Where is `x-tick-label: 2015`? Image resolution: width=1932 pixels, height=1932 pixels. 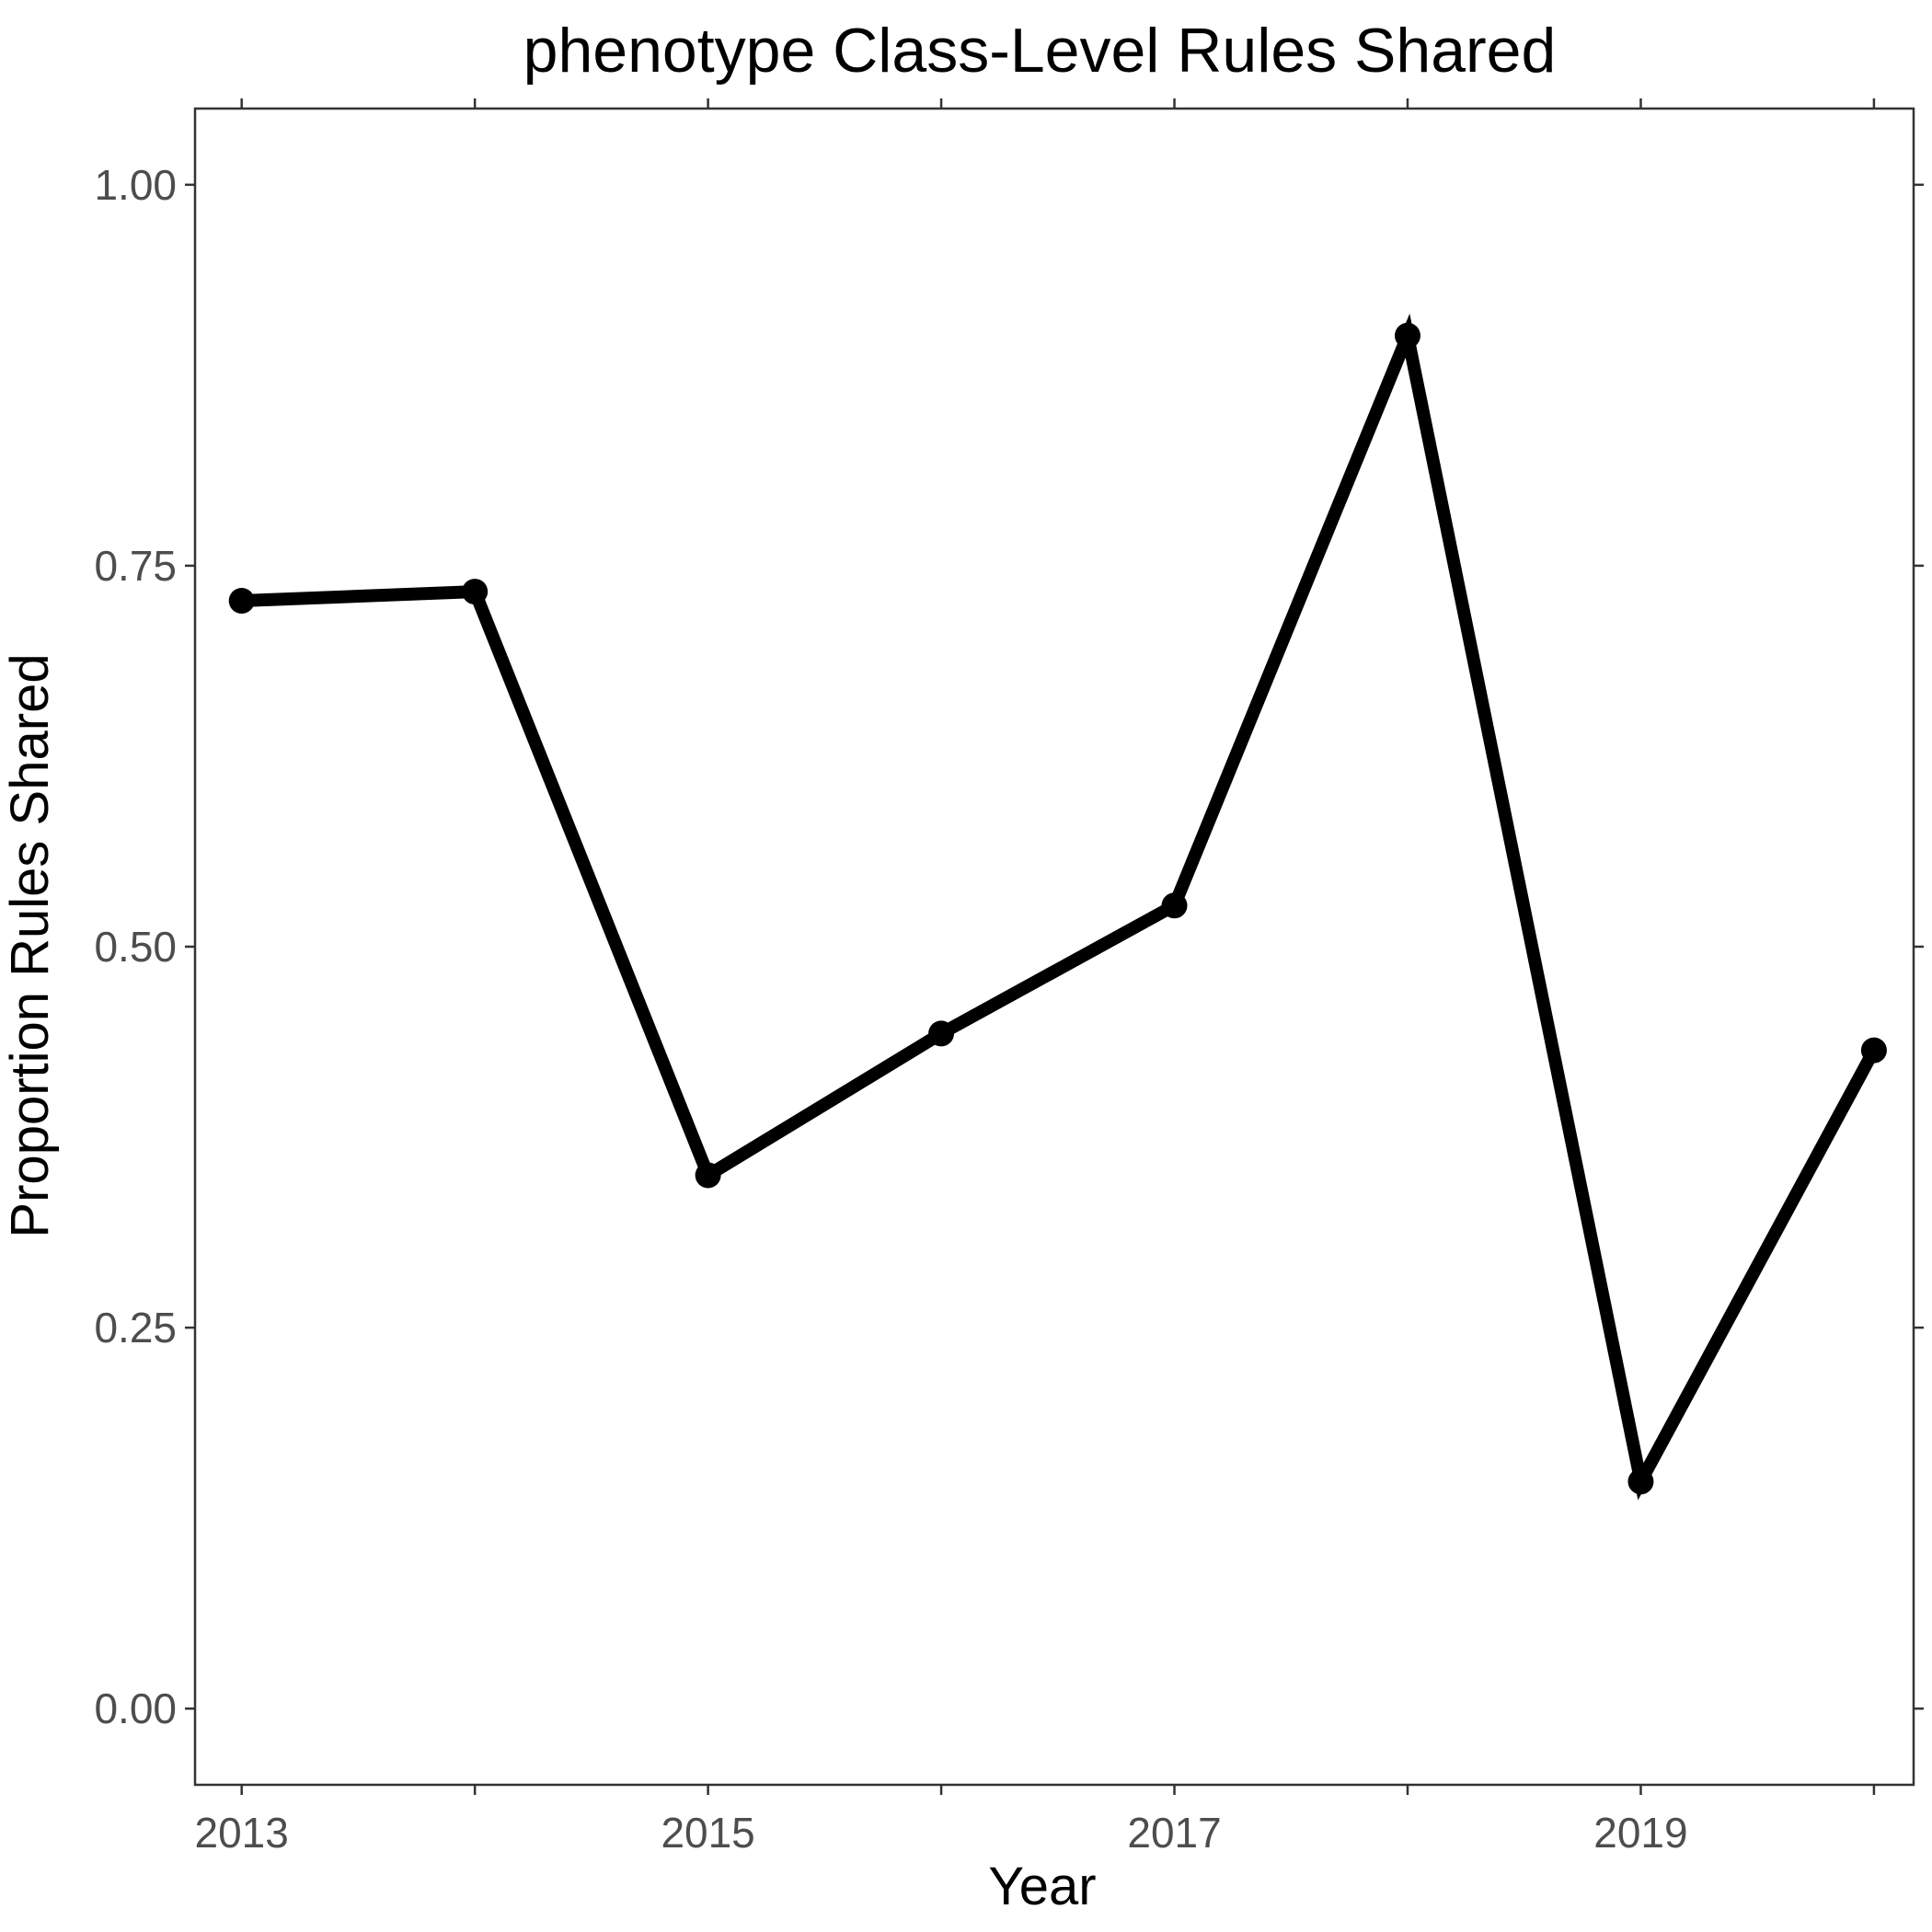 x-tick-label: 2015 is located at coordinates (707, 1833).